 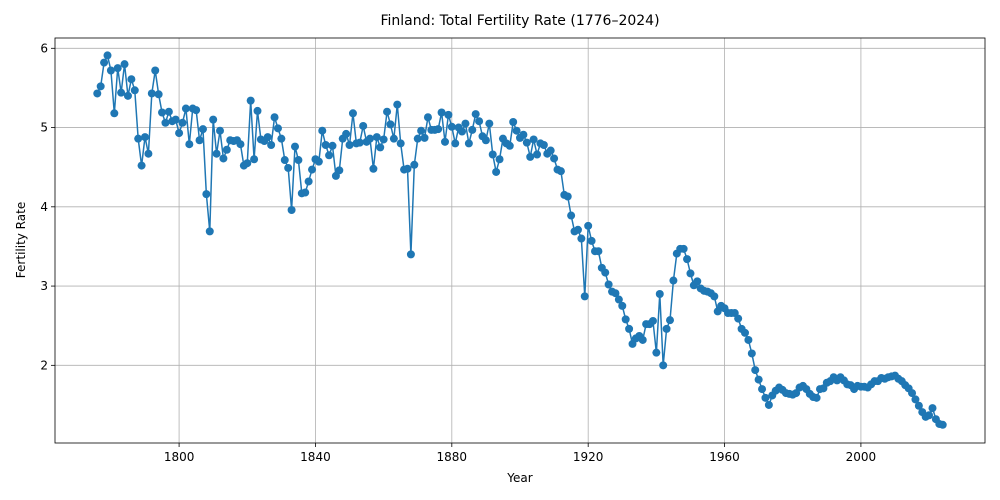 I want to click on x-tick-label: 1920, so click(x=588, y=457).